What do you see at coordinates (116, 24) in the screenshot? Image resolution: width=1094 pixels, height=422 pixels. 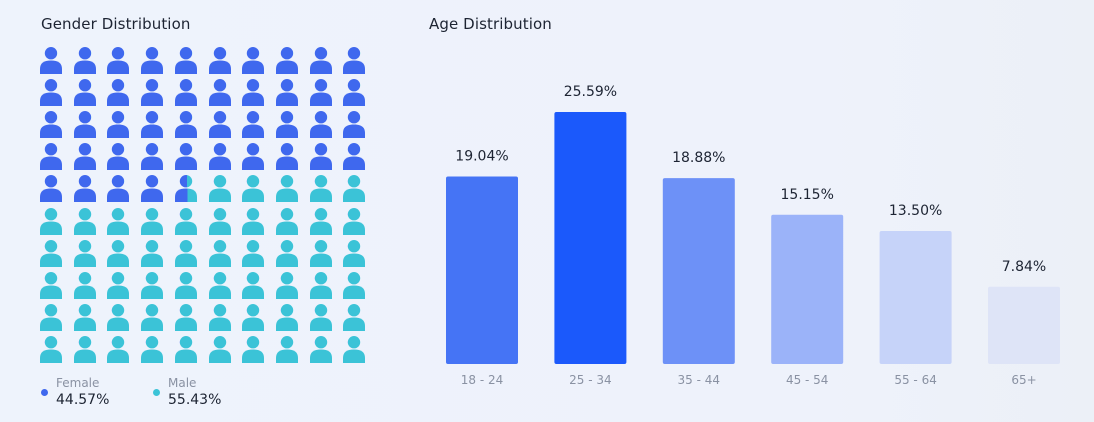 I see `gender-chart-title: Gender Distribution` at bounding box center [116, 24].